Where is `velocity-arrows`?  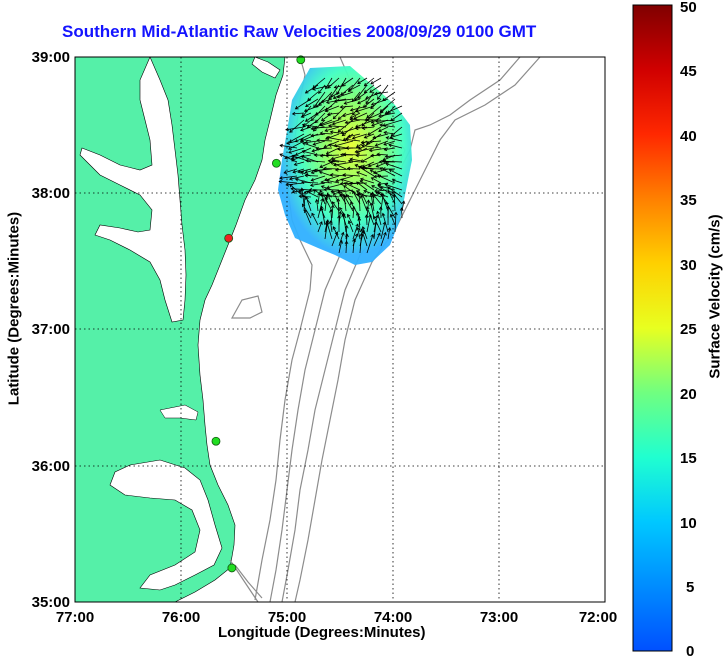
velocity-arrows is located at coordinates (342, 165).